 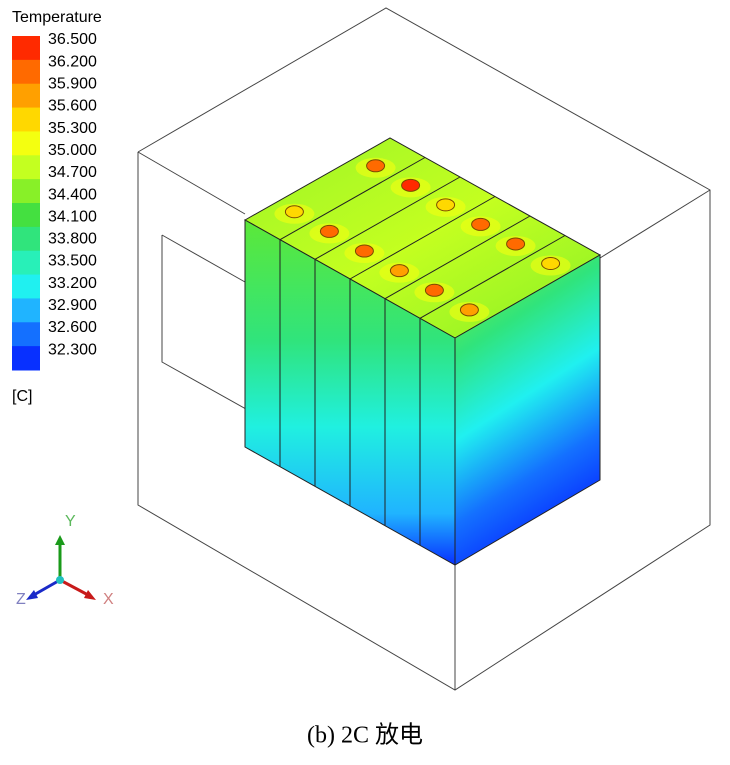 What do you see at coordinates (72, 261) in the screenshot?
I see `legend-level: 33.500` at bounding box center [72, 261].